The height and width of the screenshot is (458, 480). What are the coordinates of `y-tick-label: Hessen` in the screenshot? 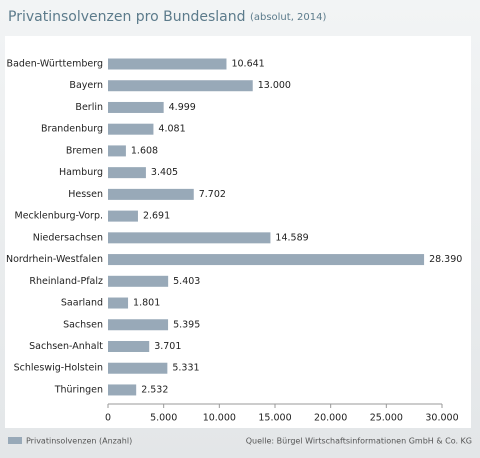 It's located at (85, 194).